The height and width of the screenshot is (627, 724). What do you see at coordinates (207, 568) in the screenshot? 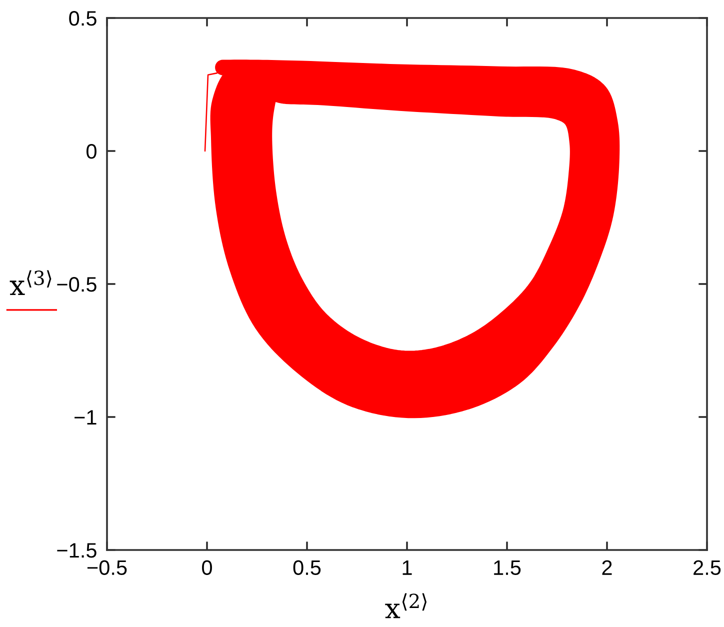
I see `x-tick-label: 0` at bounding box center [207, 568].